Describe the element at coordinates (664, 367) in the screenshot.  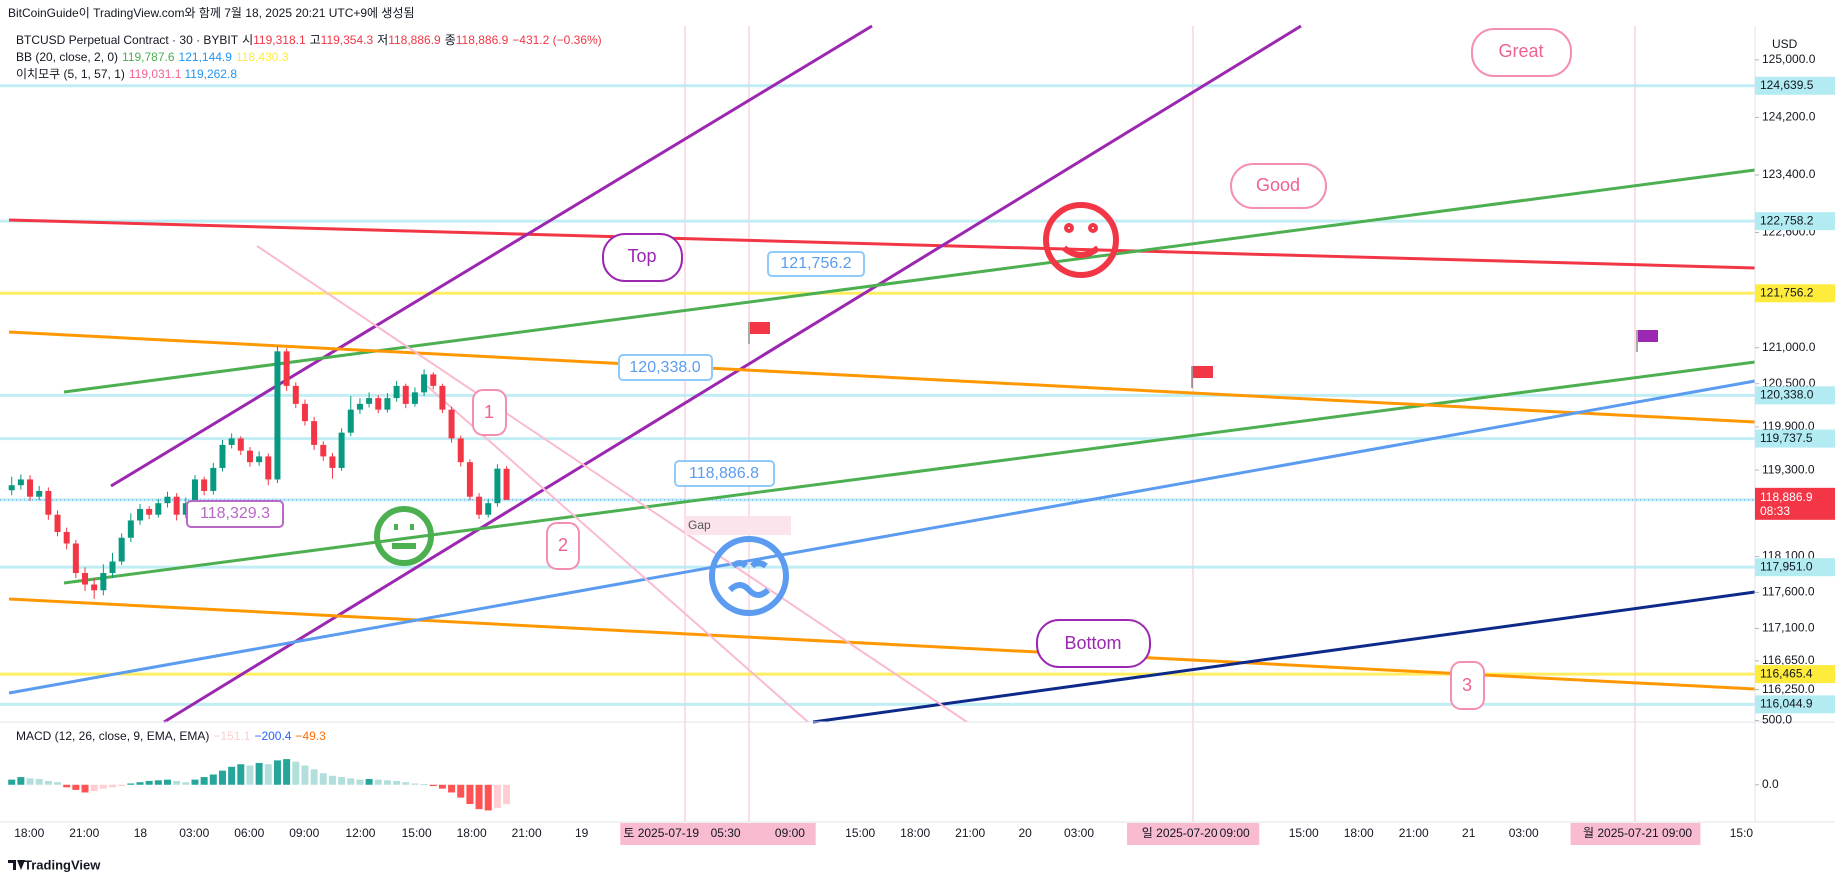
I see `price-note-text: 120,338.0` at that location.